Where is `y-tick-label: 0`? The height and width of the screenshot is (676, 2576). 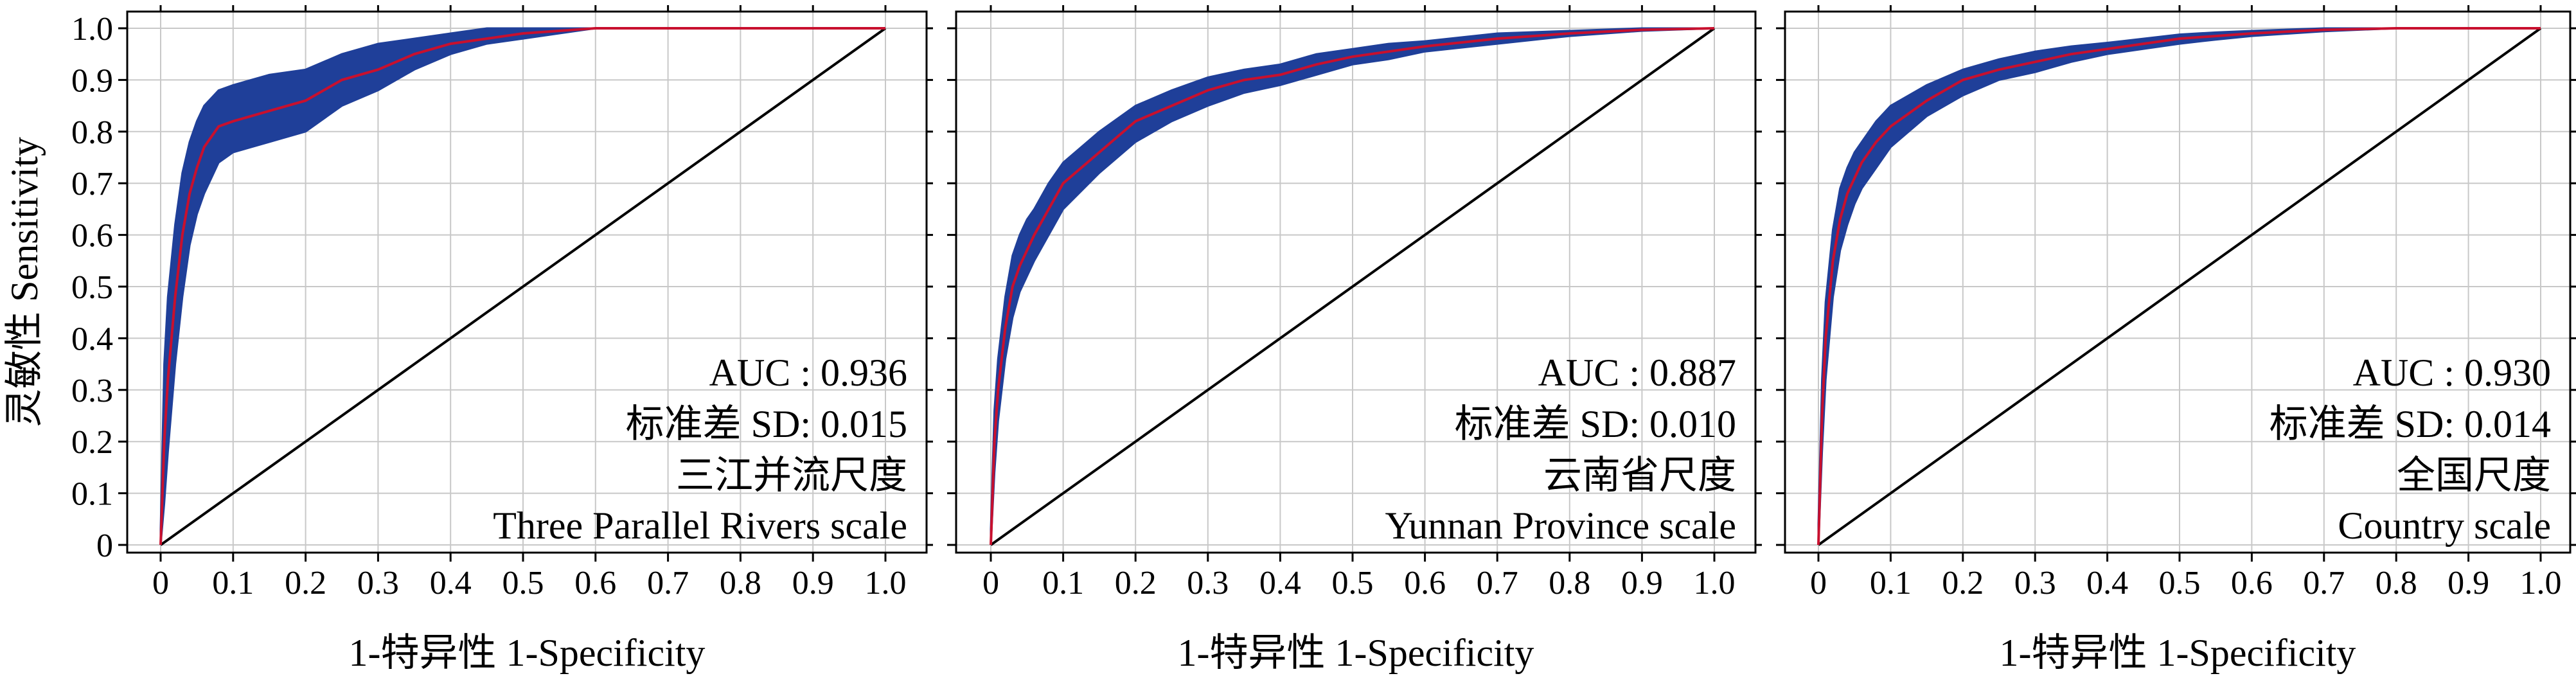 y-tick-label: 0 is located at coordinates (105, 546).